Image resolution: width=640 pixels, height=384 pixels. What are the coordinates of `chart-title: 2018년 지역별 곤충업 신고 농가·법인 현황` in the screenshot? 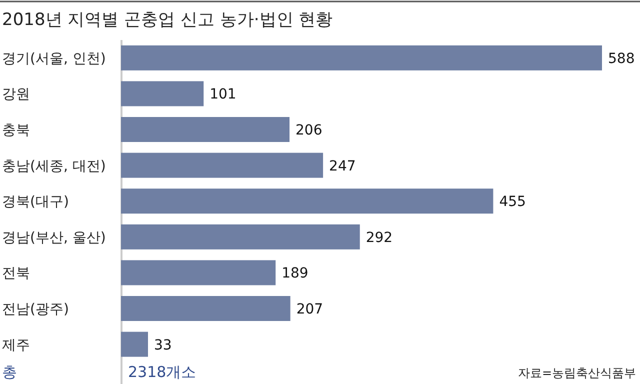 It's located at (167, 20).